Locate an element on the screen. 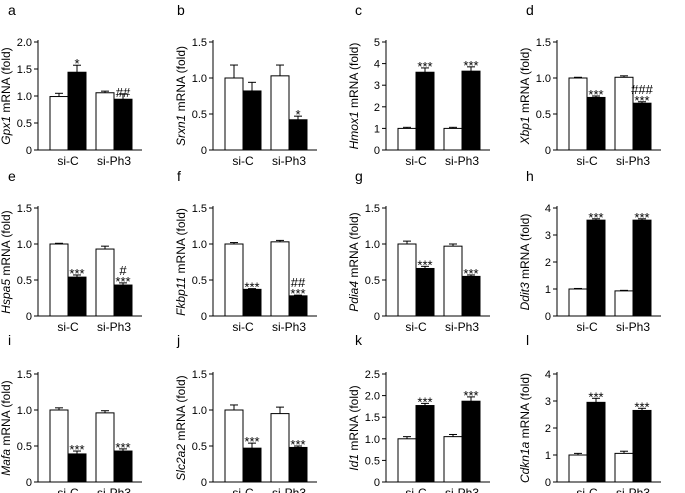 The width and height of the screenshot is (685, 493). y-axis-label: Fkbp11 mRNA (fold) is located at coordinates (181, 262).